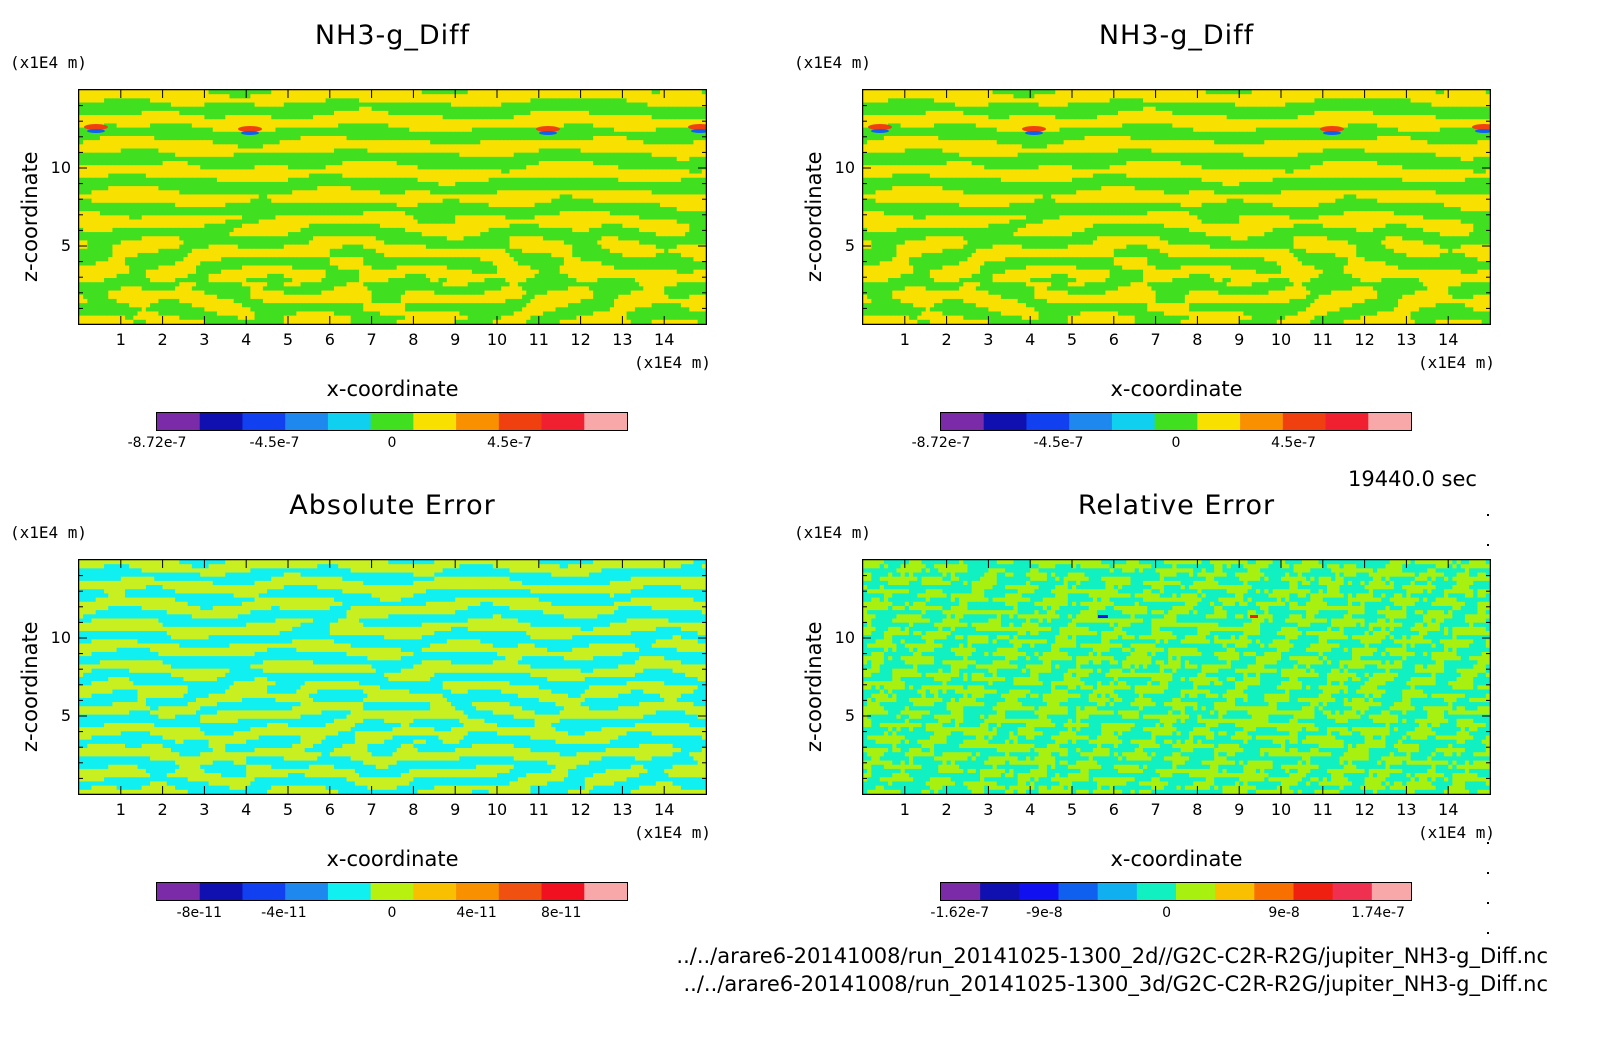 This screenshot has height=1054, width=1604. Describe the element at coordinates (814, 216) in the screenshot. I see `y-axis-label: z-coordinate` at that location.